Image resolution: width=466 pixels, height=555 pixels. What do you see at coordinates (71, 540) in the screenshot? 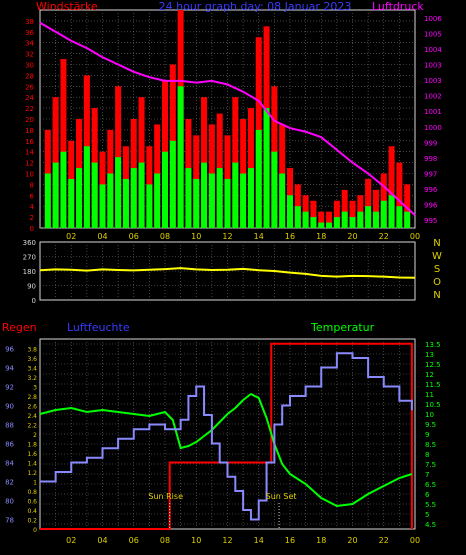
I see `x-tick-label: 02` at bounding box center [71, 540].